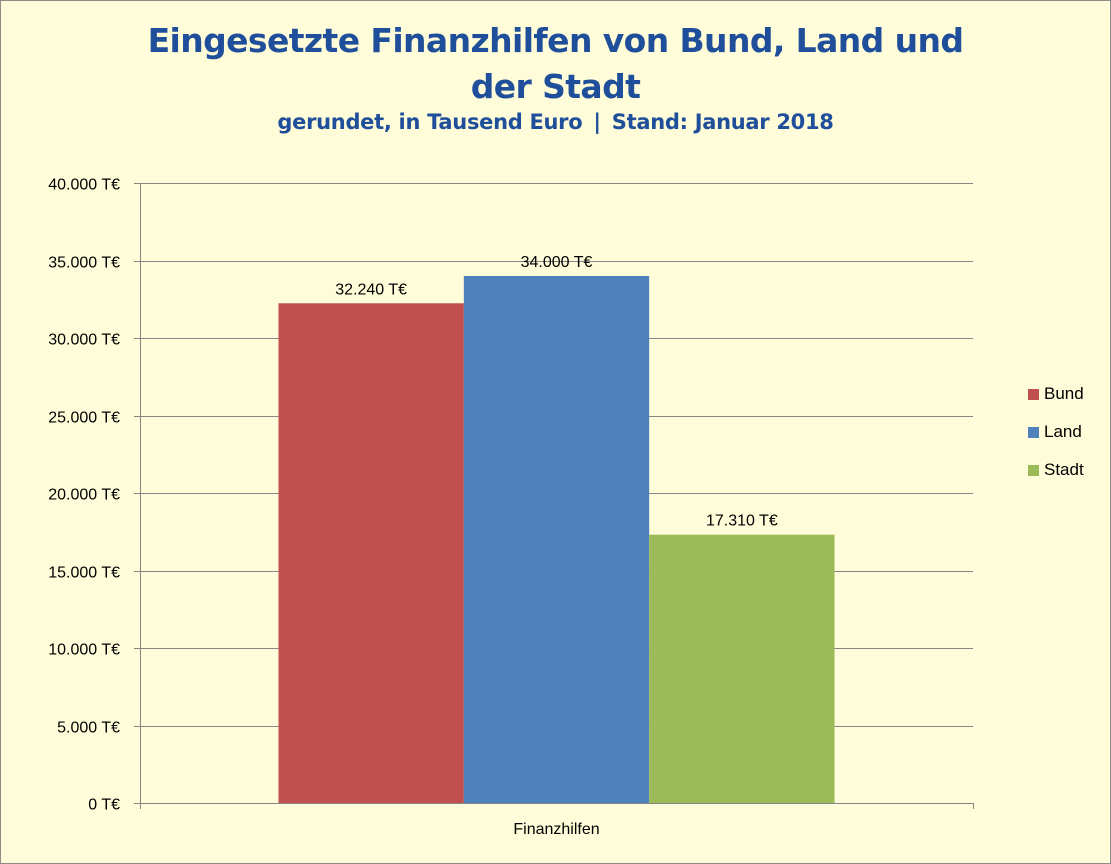 This screenshot has width=1111, height=864. What do you see at coordinates (742, 521) in the screenshot?
I see `data-label-stadt: 17.310 T€` at bounding box center [742, 521].